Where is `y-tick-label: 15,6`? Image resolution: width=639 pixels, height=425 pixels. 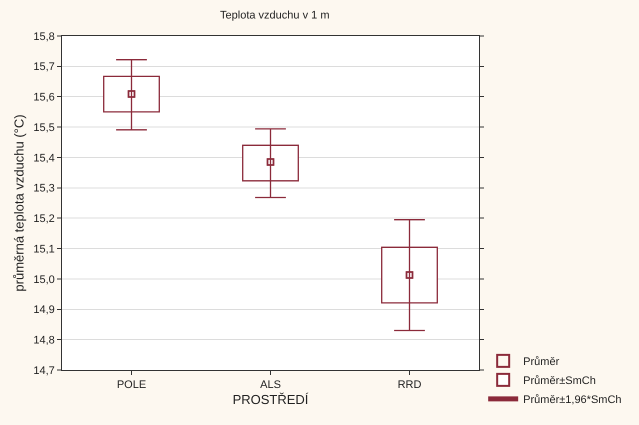 y-tick-label: 15,6 is located at coordinates (44, 98).